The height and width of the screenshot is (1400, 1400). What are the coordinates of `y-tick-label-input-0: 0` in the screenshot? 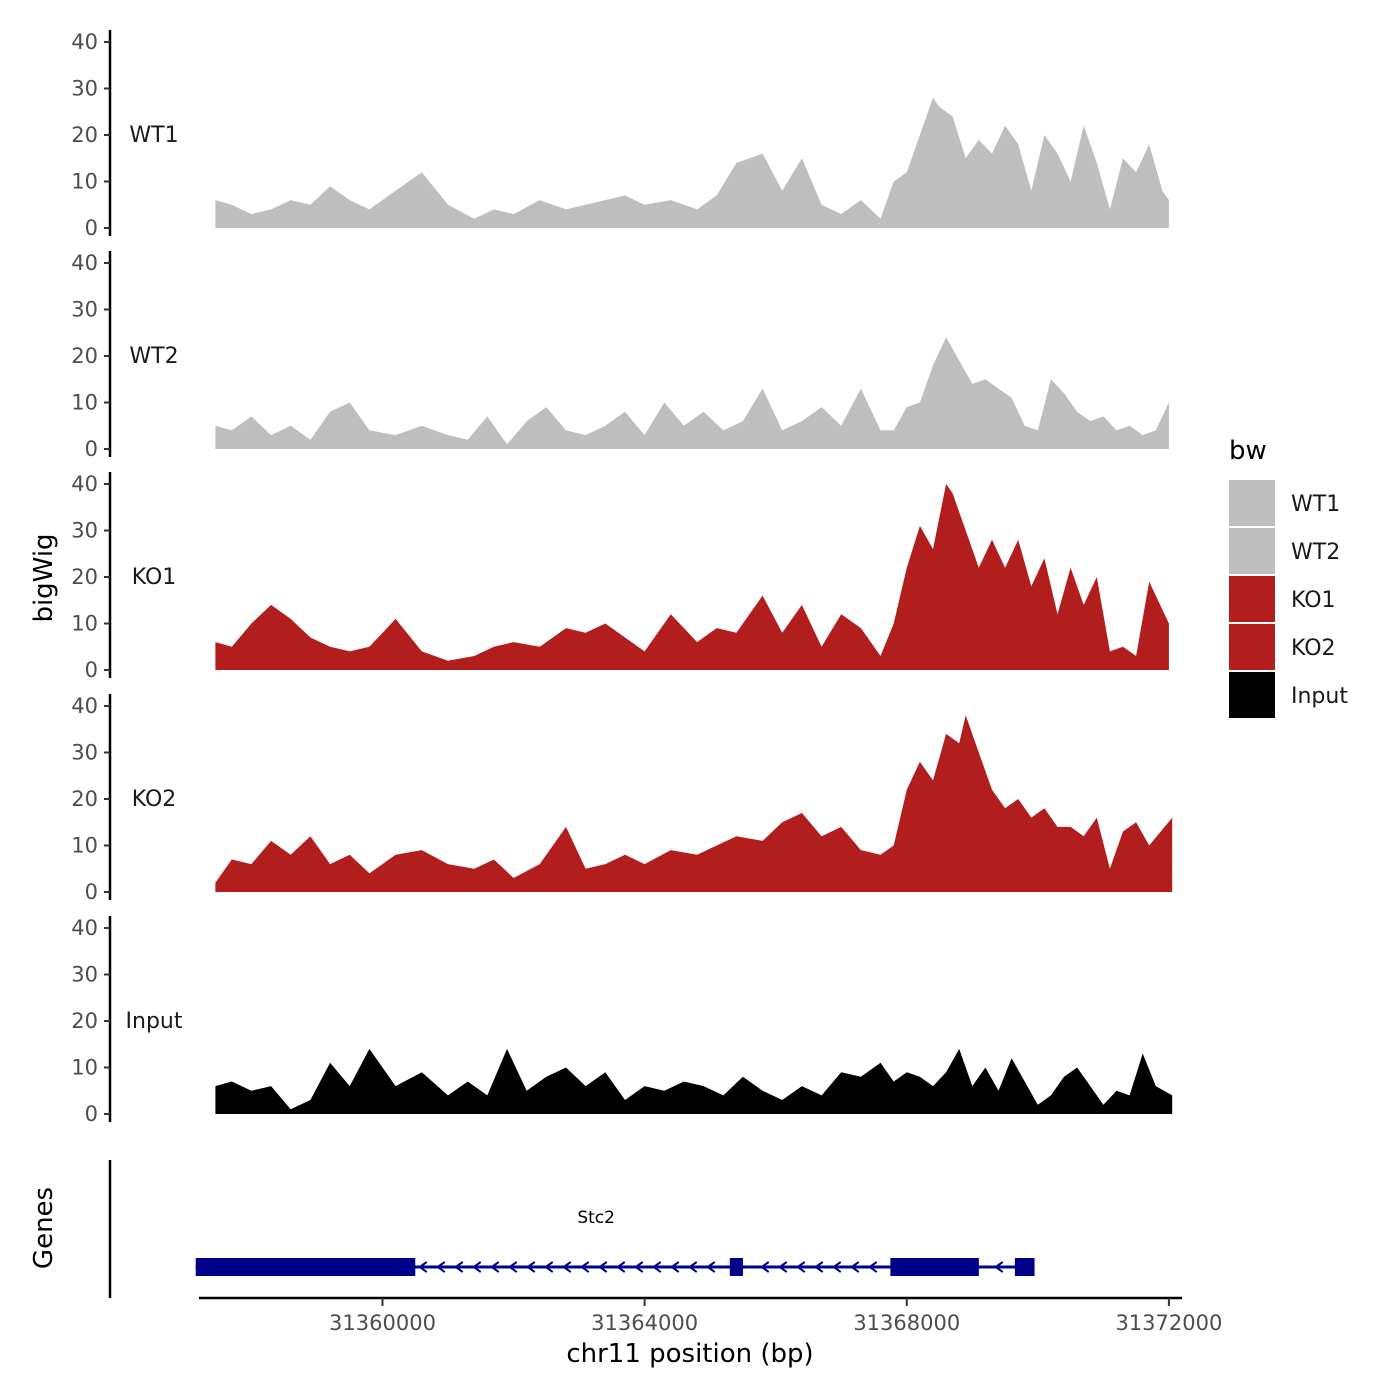 It's located at (91, 1114).